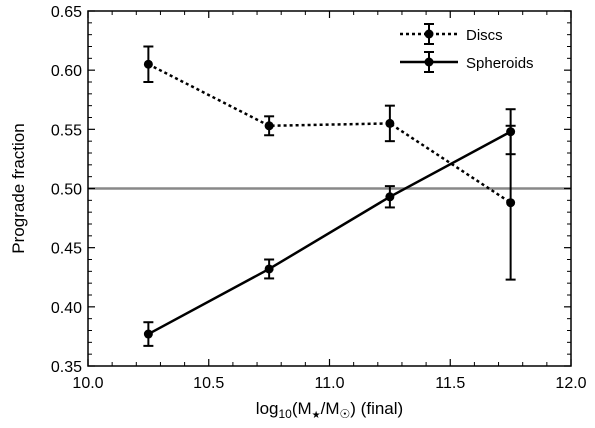 Image resolution: width=595 pixels, height=428 pixels. I want to click on y-tick-label: 0.40, so click(66, 308).